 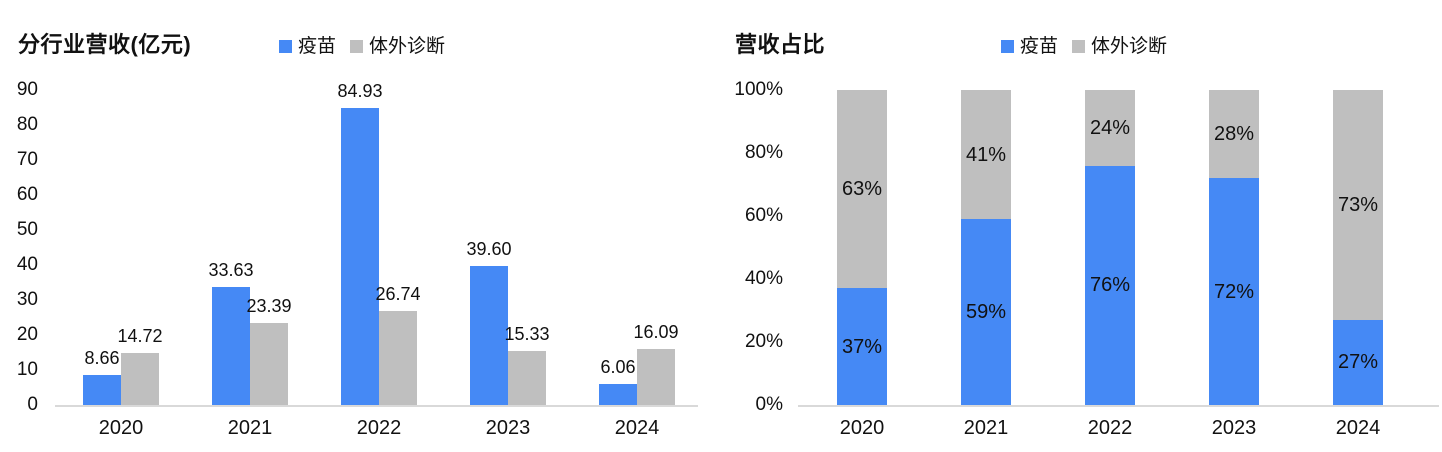 What do you see at coordinates (763, 278) in the screenshot?
I see `y-axis-tick-label: 40%` at bounding box center [763, 278].